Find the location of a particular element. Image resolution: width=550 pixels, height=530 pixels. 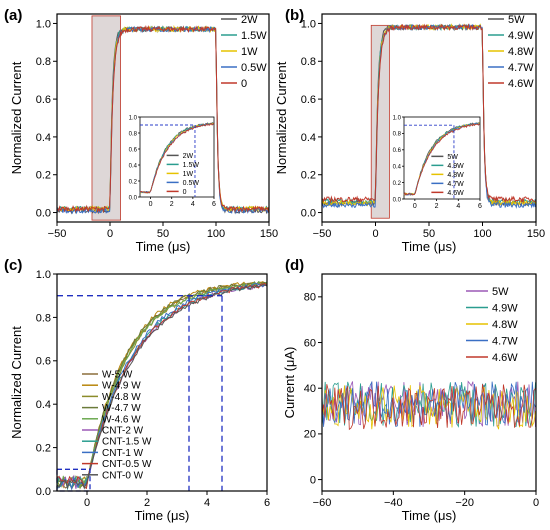

panel-letter-c: (c) is located at coordinates (13, 265).